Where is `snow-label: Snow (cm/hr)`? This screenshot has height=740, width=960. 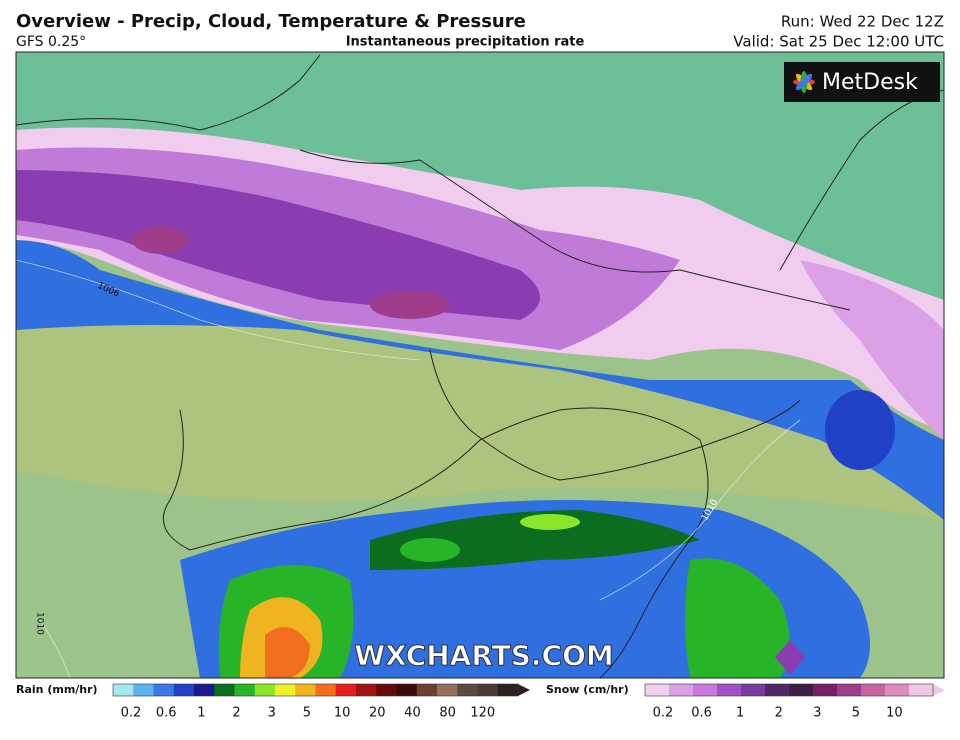 snow-label: Snow (cm/hr) is located at coordinates (587, 689).